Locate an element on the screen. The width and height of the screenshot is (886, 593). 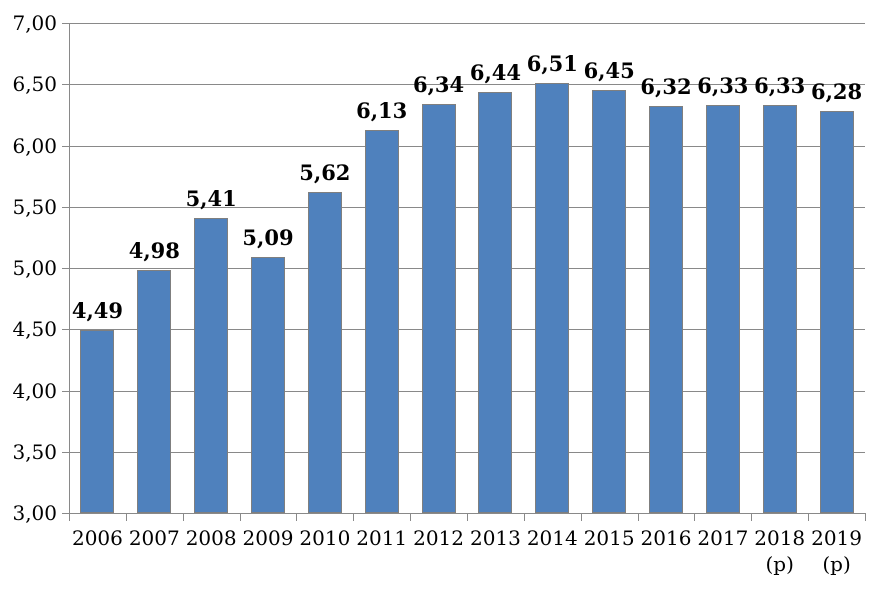
x-axis-category-label: 2015 is located at coordinates (609, 538).